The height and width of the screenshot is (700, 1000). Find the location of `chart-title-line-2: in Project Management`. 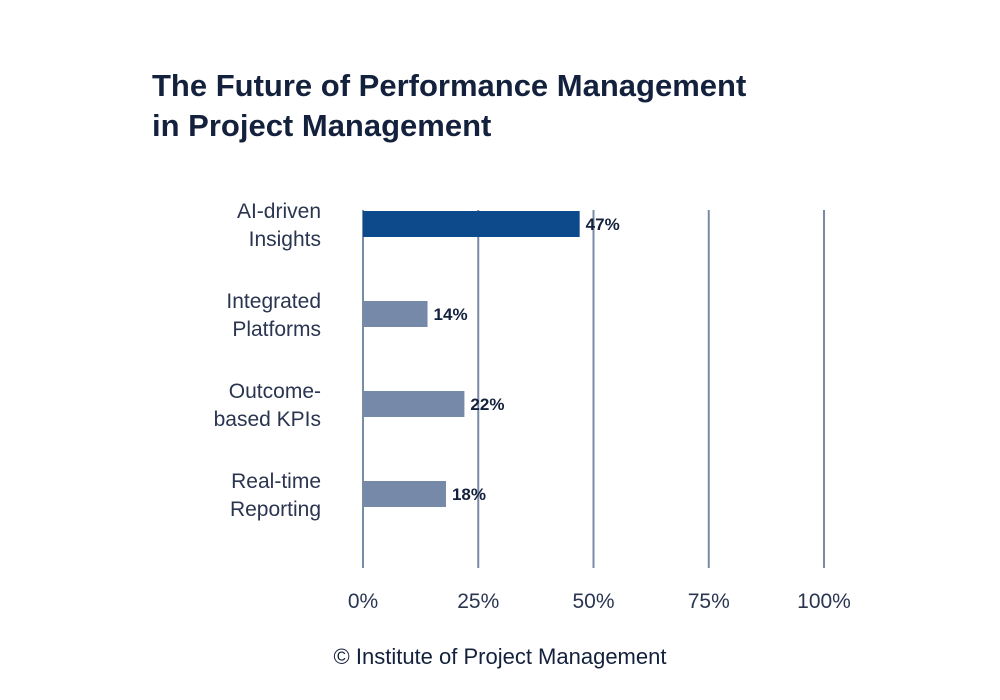

chart-title-line-2: in Project Management is located at coordinates (322, 125).